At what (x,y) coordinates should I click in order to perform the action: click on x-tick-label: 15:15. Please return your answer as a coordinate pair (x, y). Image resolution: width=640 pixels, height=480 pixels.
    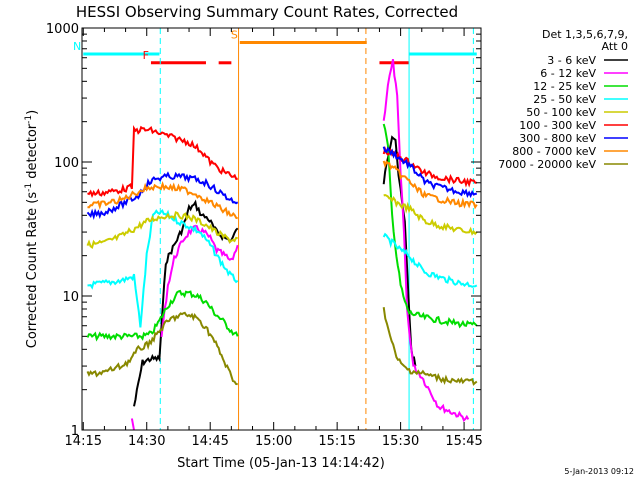
    Looking at the image, I should click on (336, 441).